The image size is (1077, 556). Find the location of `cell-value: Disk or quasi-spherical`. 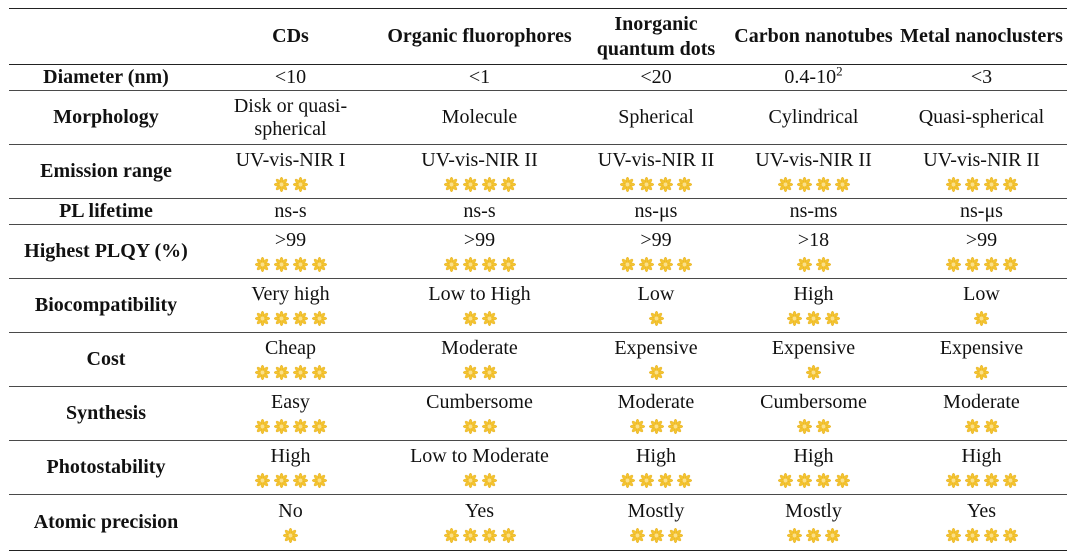

cell-value: Disk or quasi-spherical is located at coordinates (290, 118).